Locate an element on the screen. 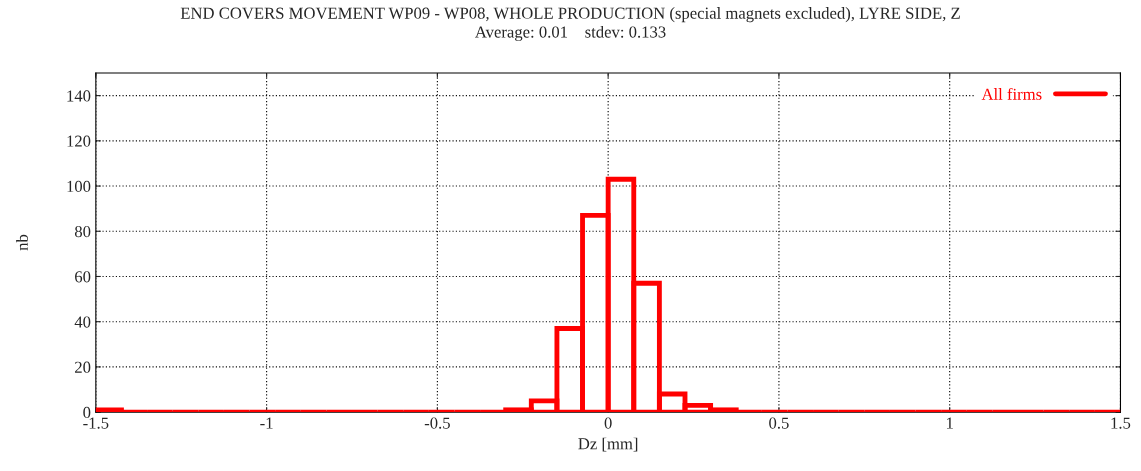  x-axis-title: Dz [mm] is located at coordinates (608, 444).